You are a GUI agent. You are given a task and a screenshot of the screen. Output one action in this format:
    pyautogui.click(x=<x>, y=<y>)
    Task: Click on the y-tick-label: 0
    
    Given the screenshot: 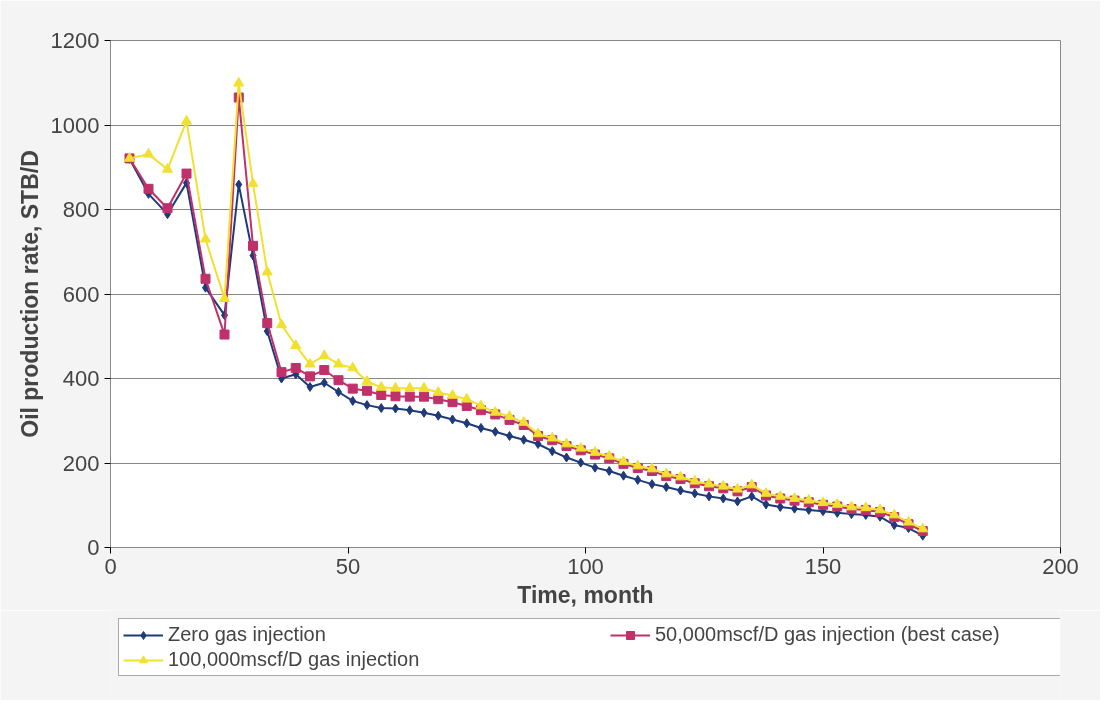 What is the action you would take?
    pyautogui.click(x=93, y=547)
    